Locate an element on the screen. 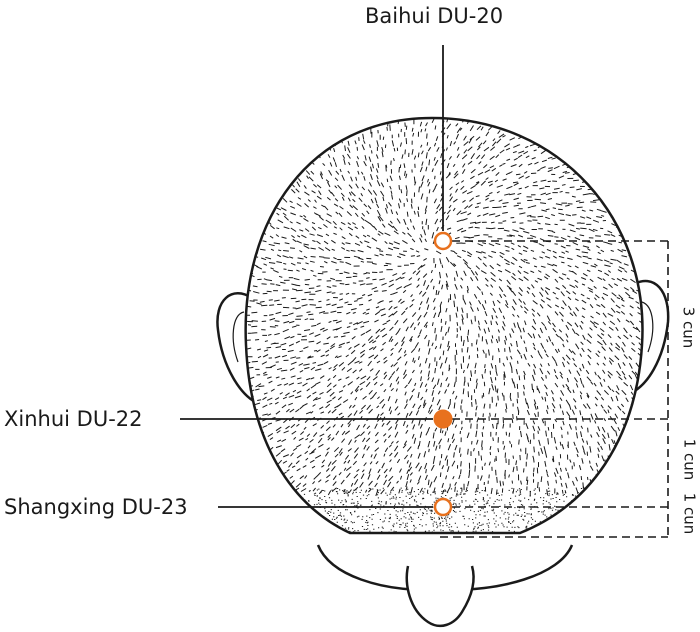  baihui-point is located at coordinates (443, 241).